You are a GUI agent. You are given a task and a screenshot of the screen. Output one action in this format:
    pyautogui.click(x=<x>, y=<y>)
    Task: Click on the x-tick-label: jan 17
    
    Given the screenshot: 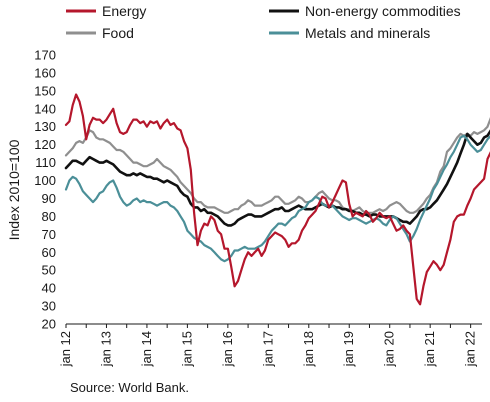 What is the action you would take?
    pyautogui.click(x=267, y=349)
    